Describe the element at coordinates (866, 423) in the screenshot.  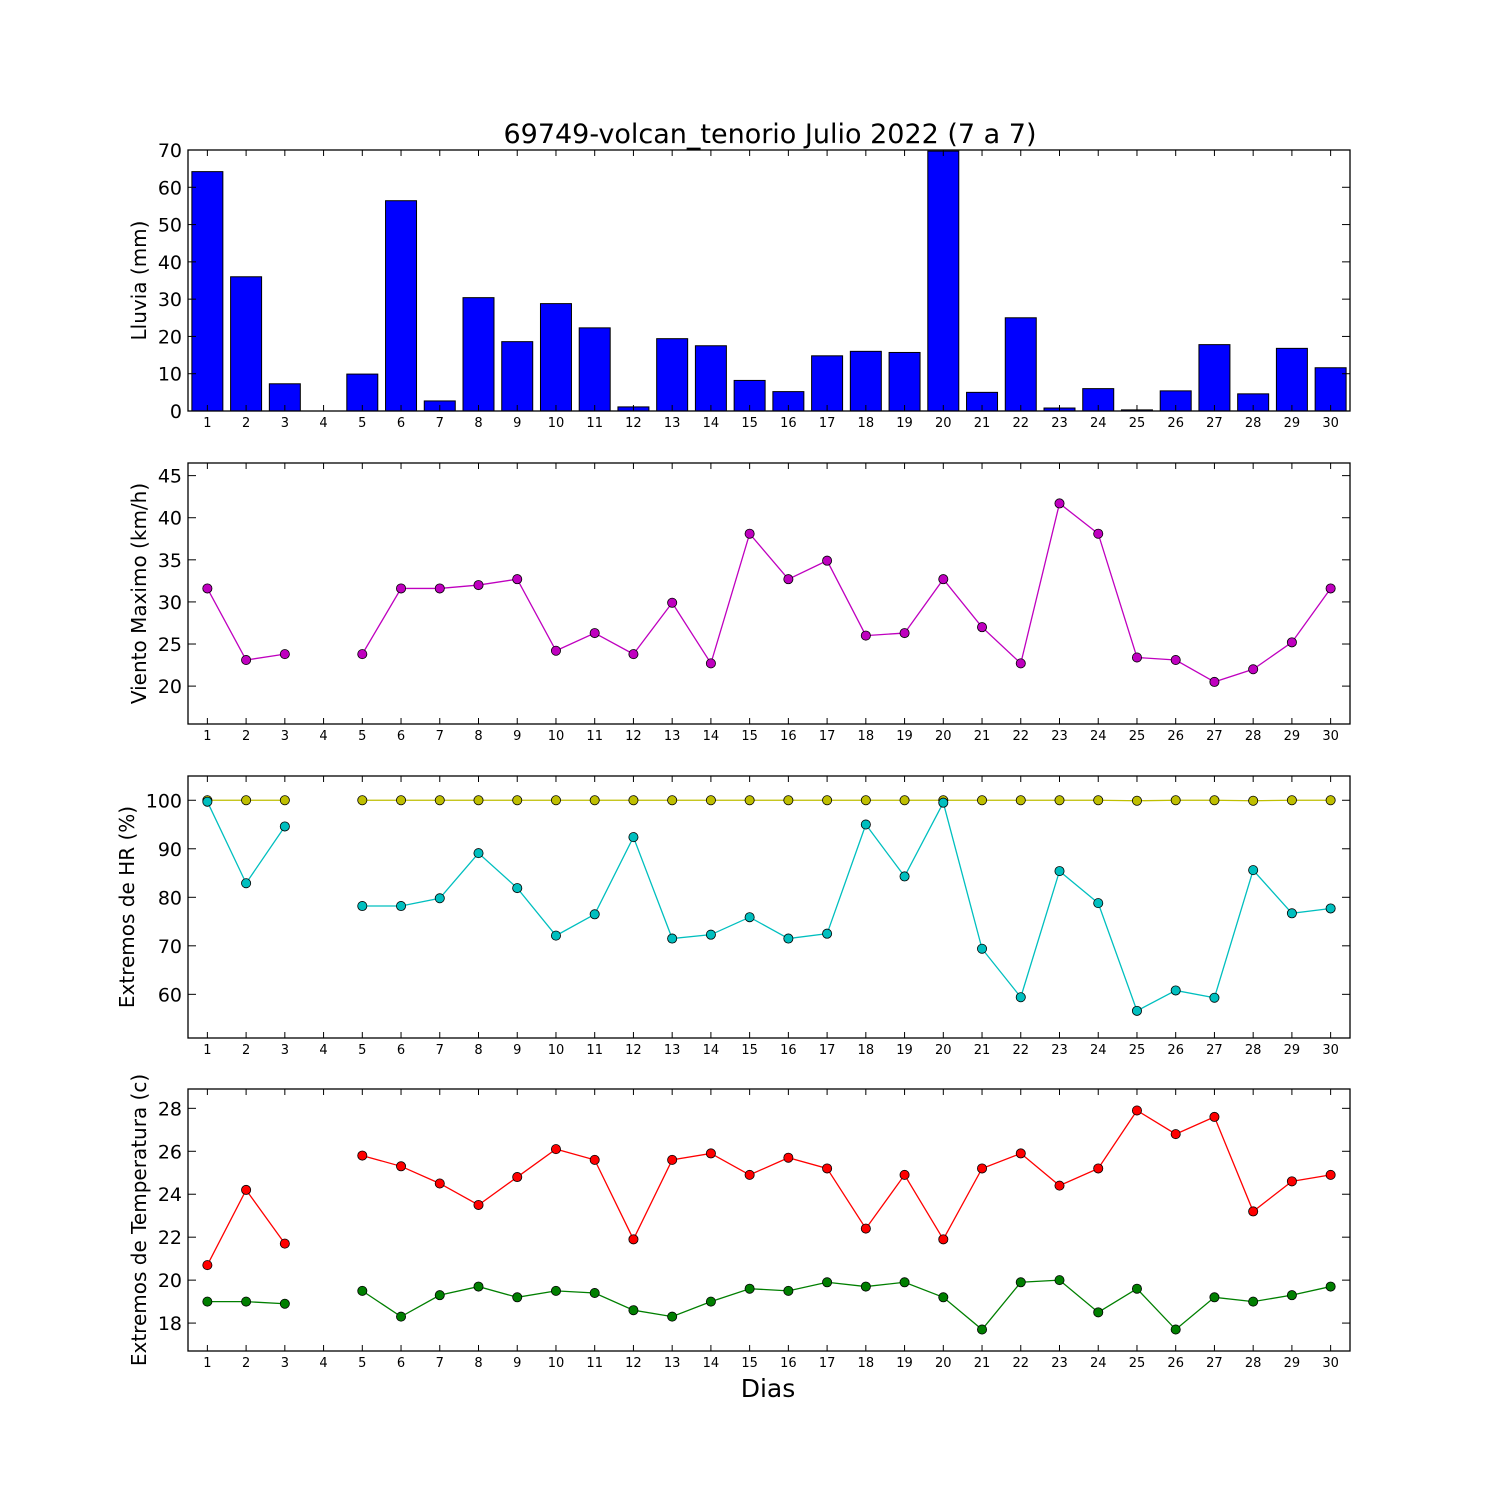
I see `x-tick-label: 18` at that location.